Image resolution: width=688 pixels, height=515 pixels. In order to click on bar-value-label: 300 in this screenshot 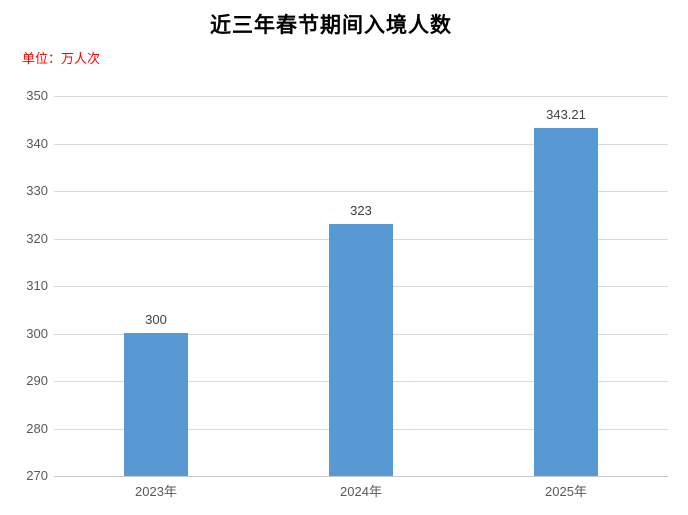, I will do `click(156, 319)`.